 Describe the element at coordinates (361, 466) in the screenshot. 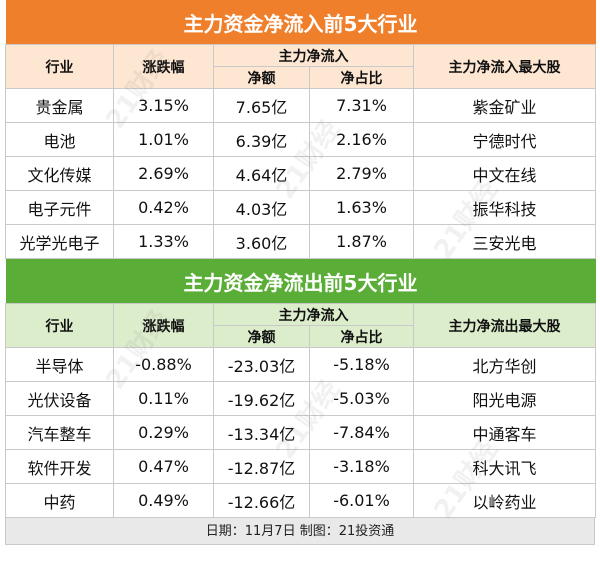

I see `ratio-cell: -3.18%` at that location.